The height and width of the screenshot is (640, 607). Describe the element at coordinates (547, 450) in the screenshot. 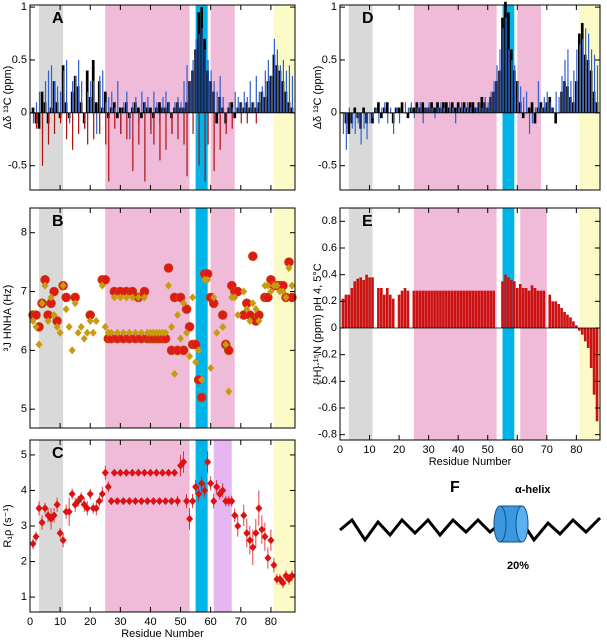

I see `x-tick-label: 70` at that location.